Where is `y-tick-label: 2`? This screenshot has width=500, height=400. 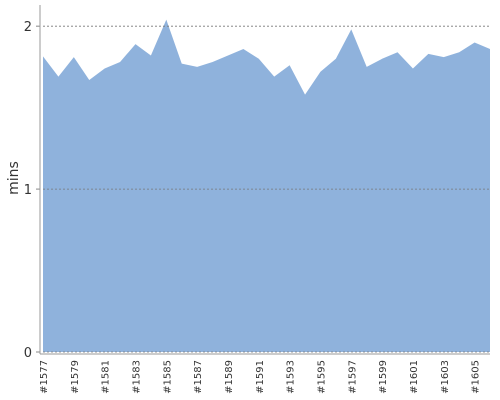 y-tick-label: 2 is located at coordinates (28, 27).